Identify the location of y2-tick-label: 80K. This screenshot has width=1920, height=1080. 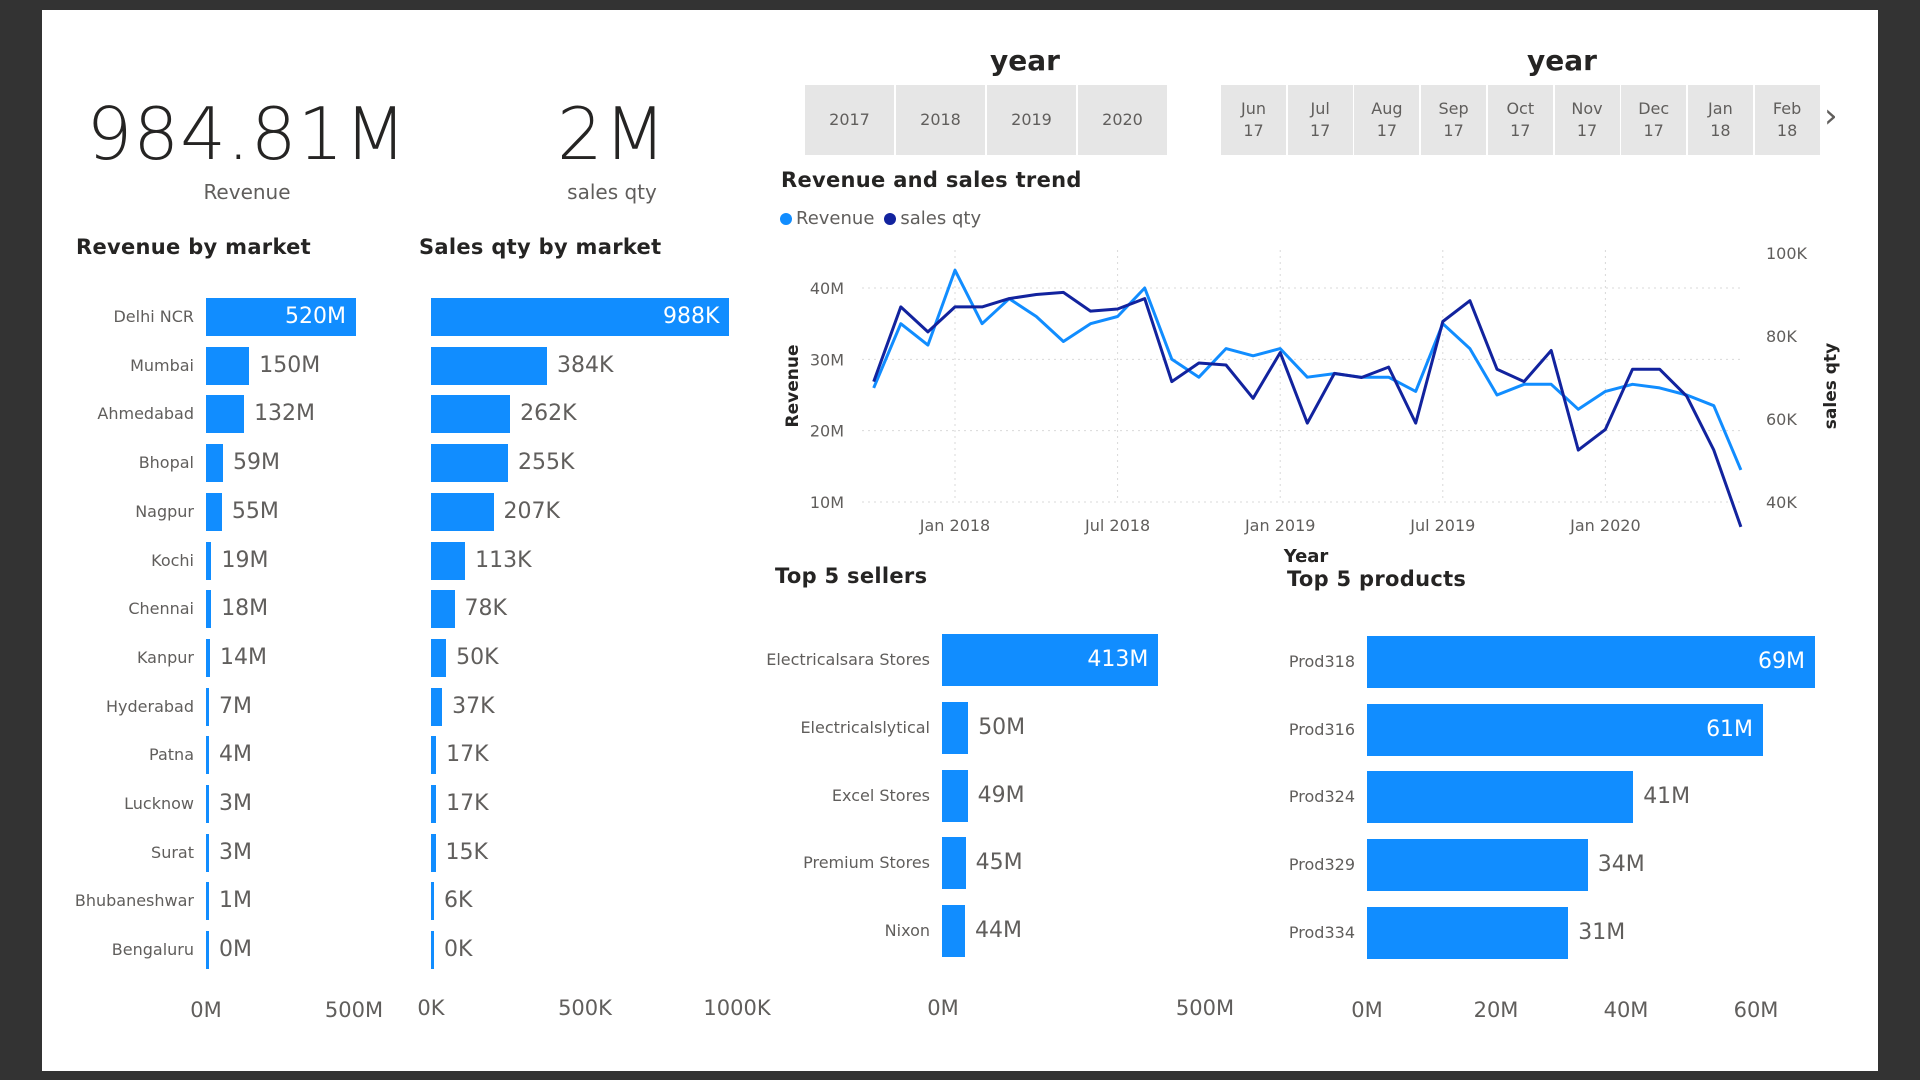
(1781, 336).